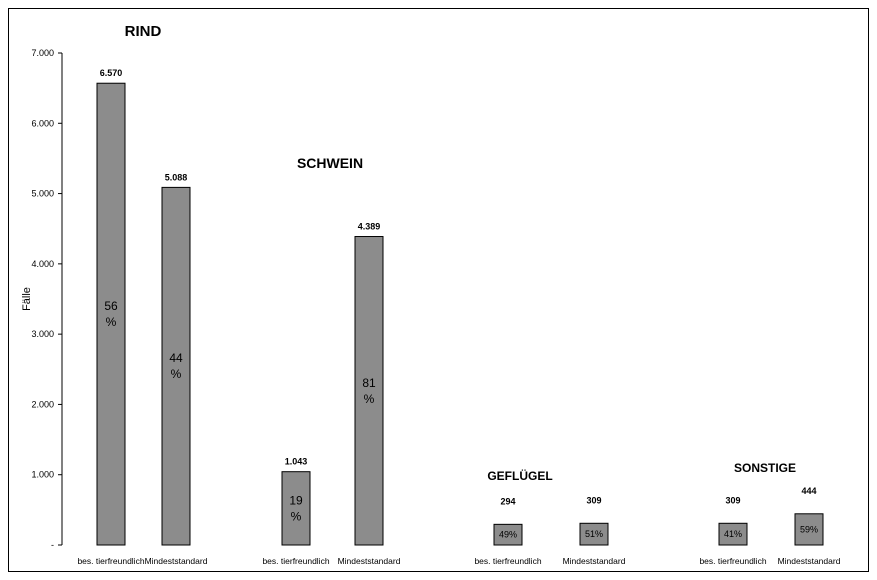 The width and height of the screenshot is (877, 580). Describe the element at coordinates (176, 177) in the screenshot. I see `bar-value-label: 5.088` at that location.